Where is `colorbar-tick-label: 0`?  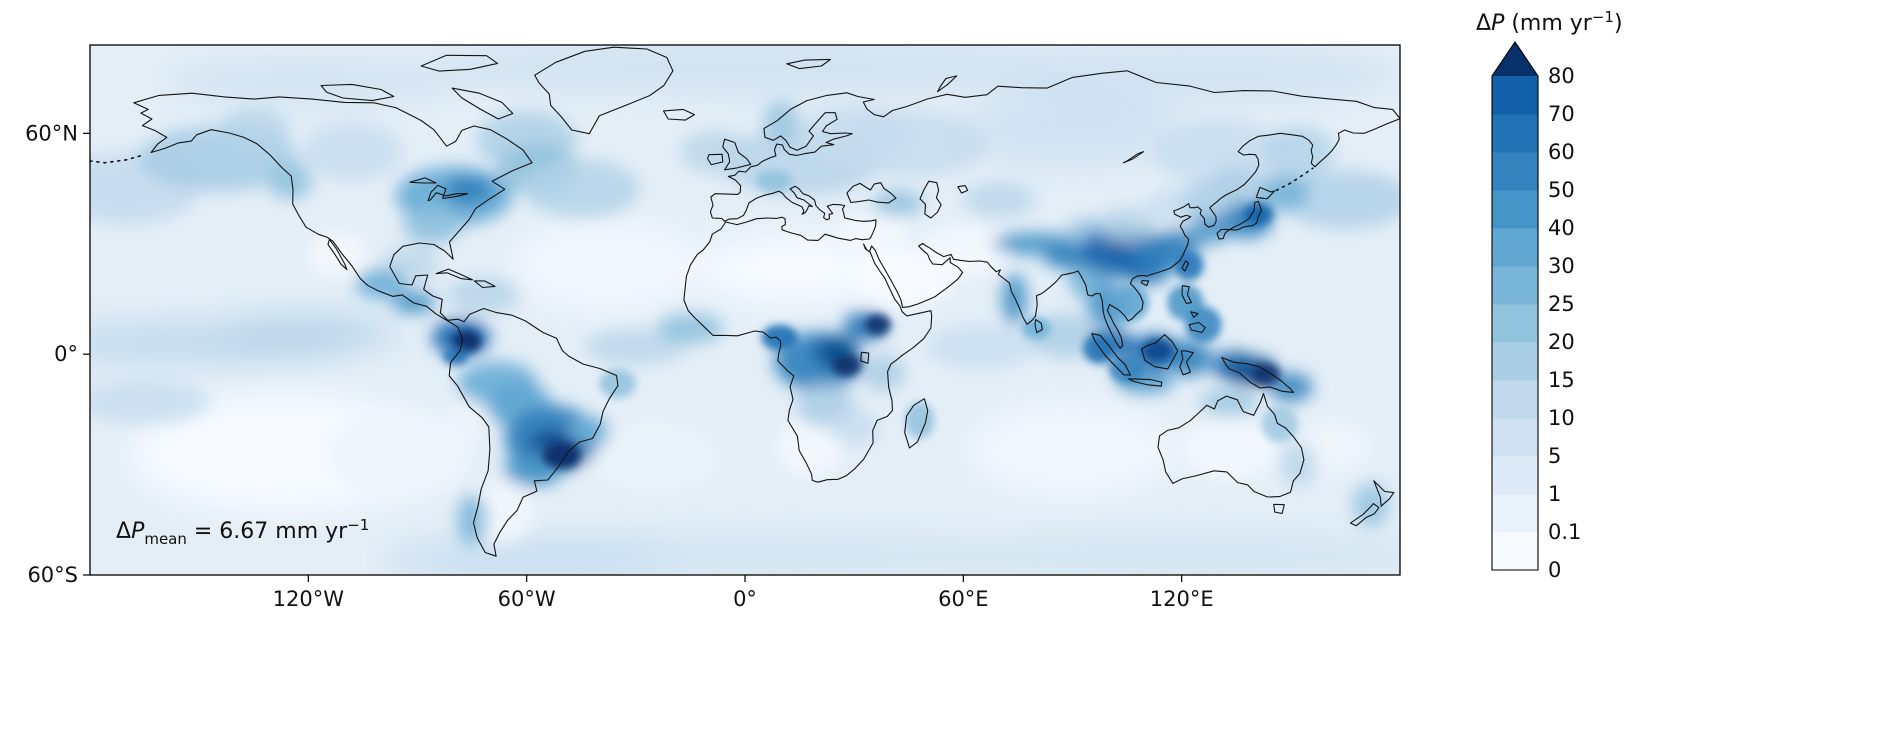 colorbar-tick-label: 0 is located at coordinates (1554, 570).